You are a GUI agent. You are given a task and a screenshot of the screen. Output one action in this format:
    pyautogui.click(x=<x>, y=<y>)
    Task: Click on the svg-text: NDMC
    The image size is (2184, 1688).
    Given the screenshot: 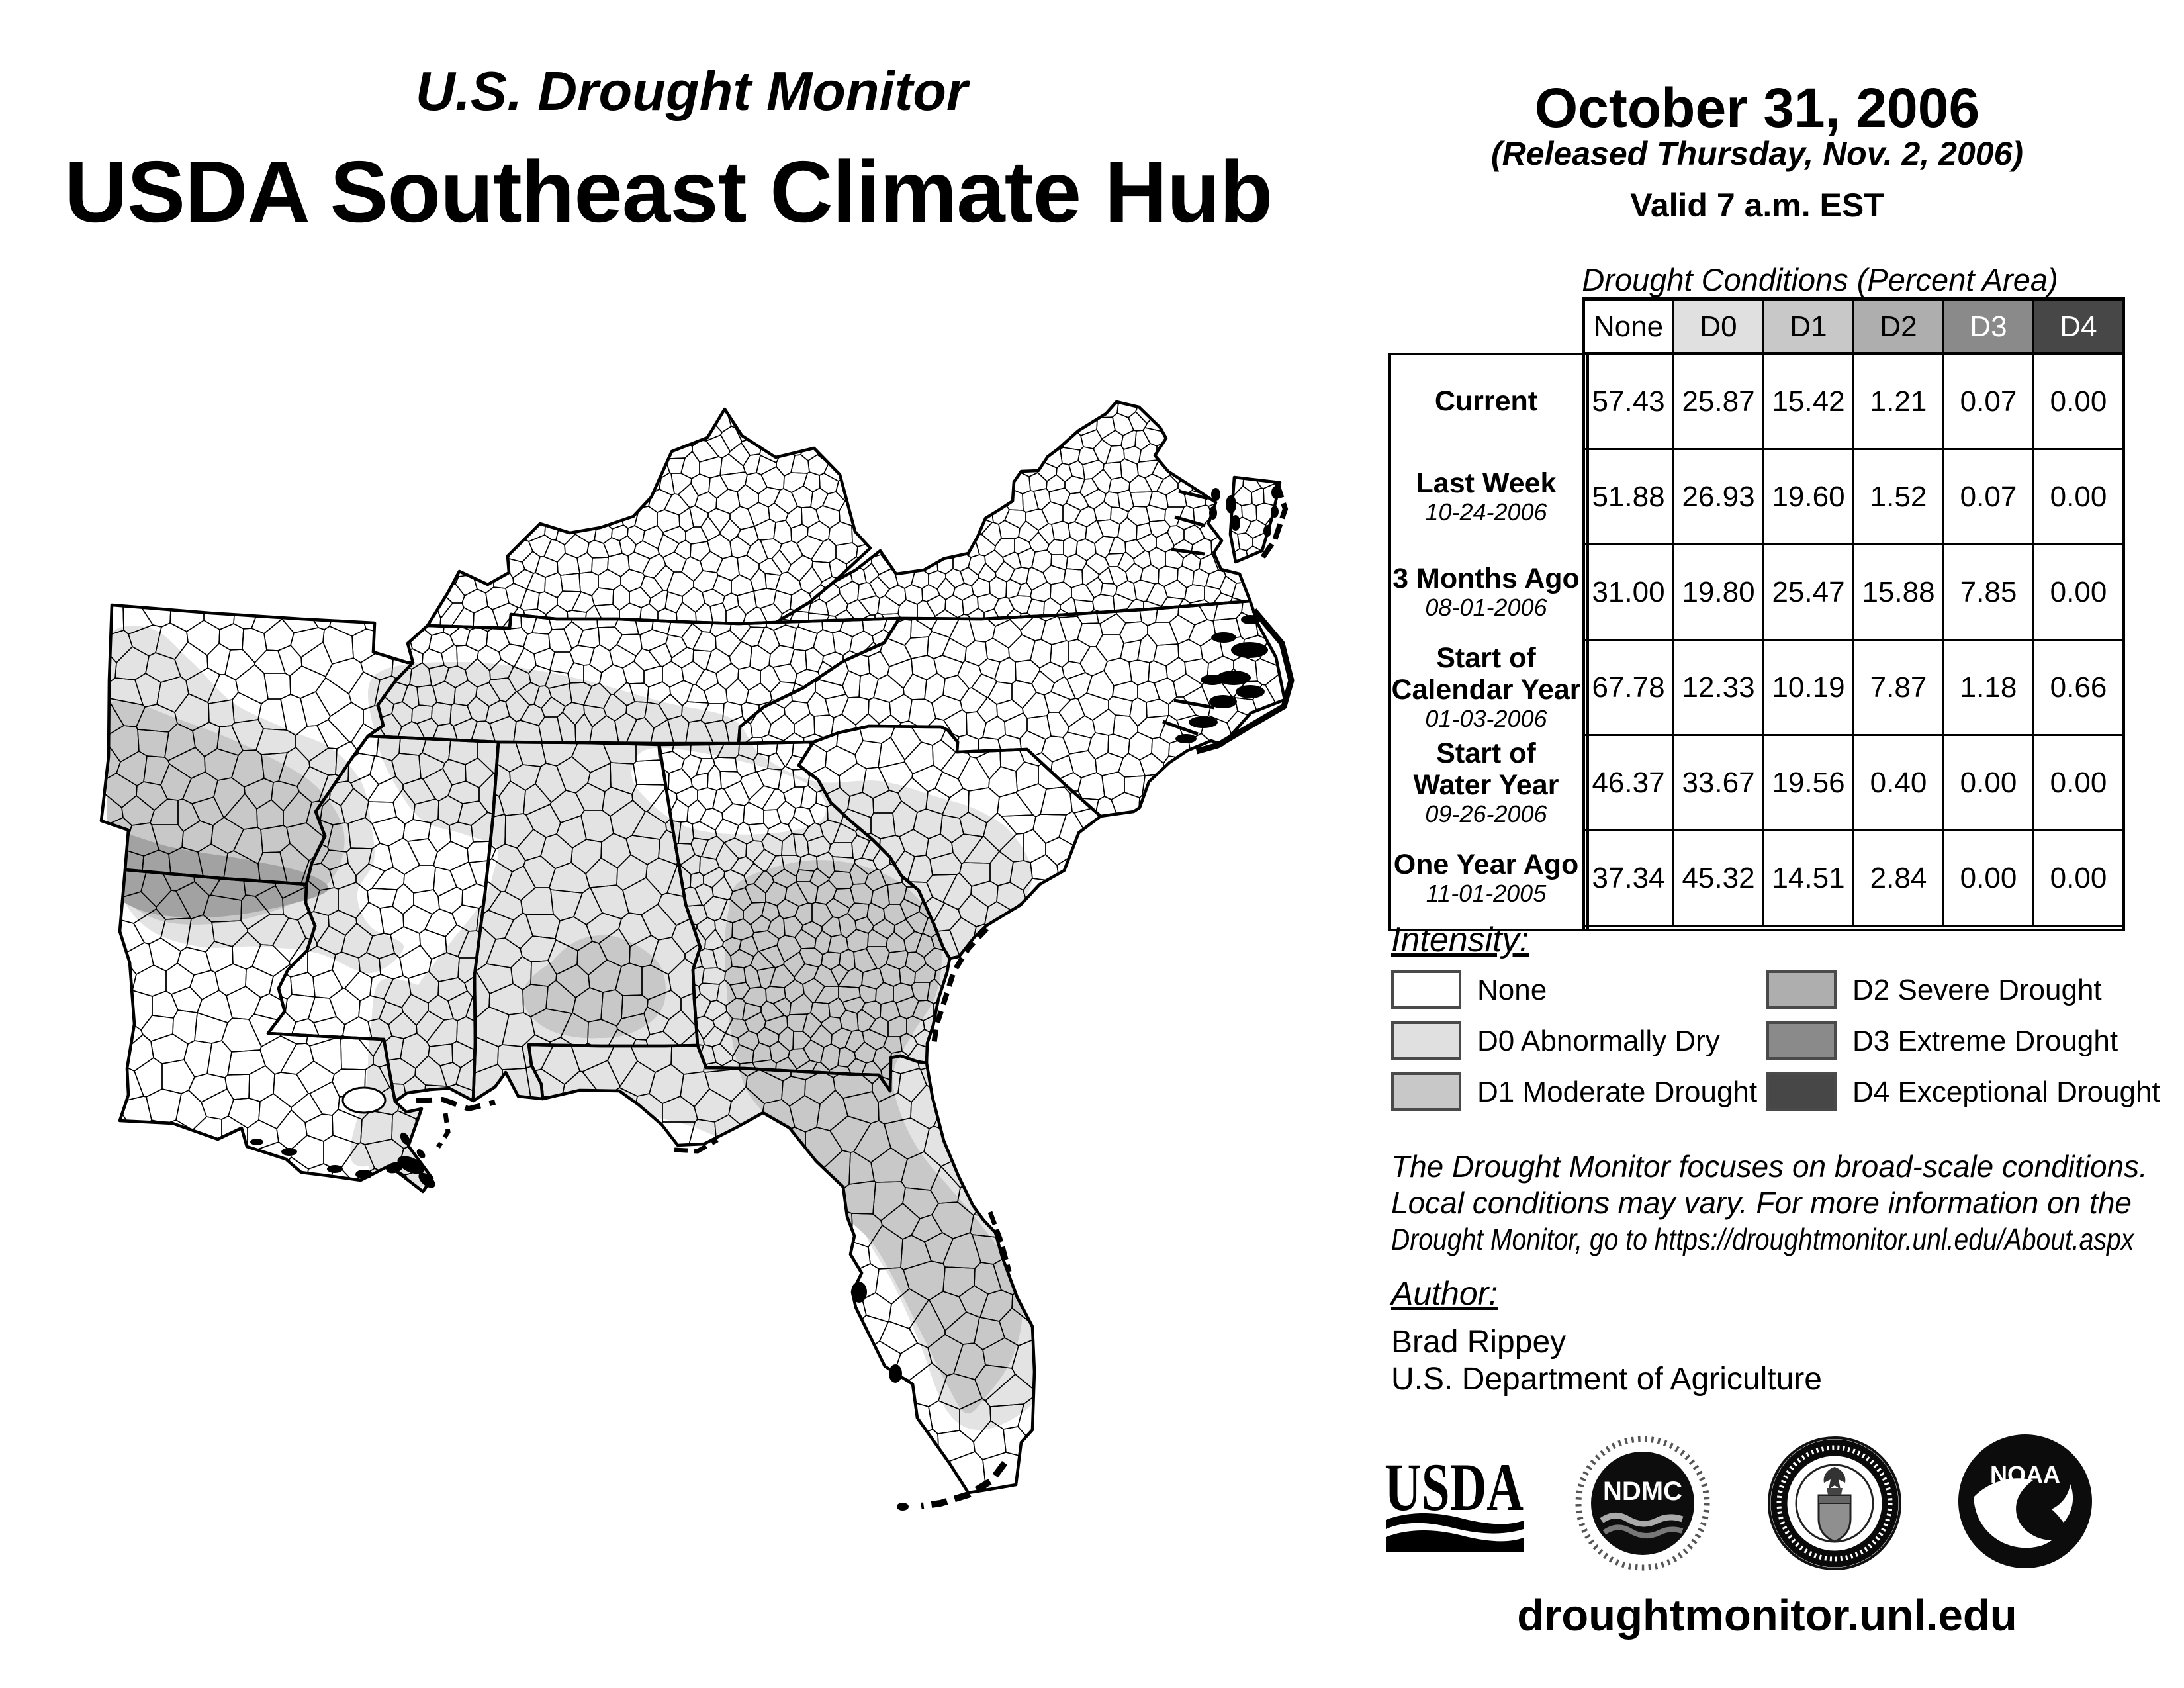 What is the action you would take?
    pyautogui.click(x=1642, y=1491)
    